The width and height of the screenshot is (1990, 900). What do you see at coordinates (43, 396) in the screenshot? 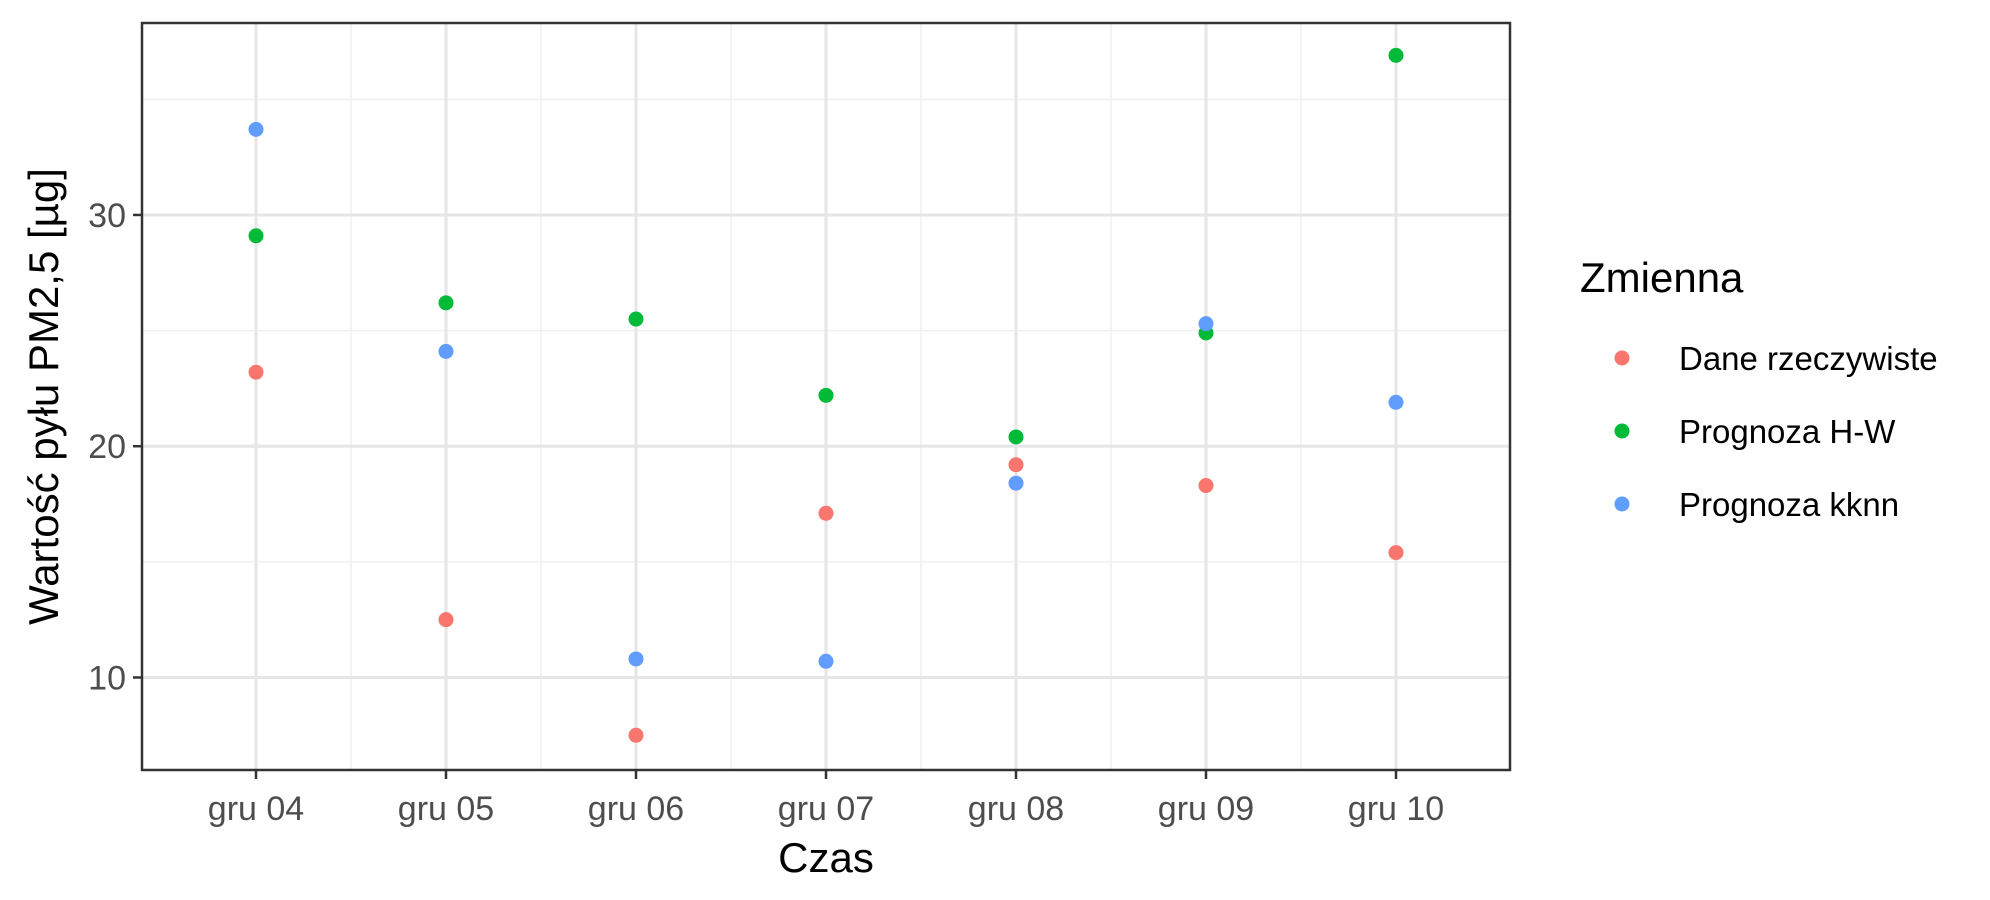
I see `y-axis-title: Wartość pyłu PM2,5 [µg]` at bounding box center [43, 396].